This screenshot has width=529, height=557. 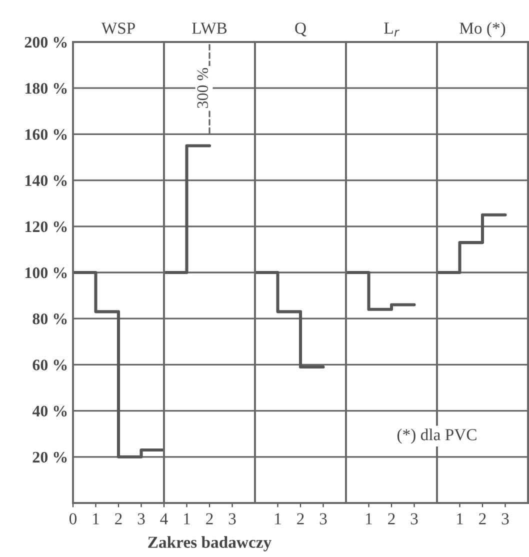 What do you see at coordinates (202, 88) in the screenshot?
I see `annotation: 300 %` at bounding box center [202, 88].